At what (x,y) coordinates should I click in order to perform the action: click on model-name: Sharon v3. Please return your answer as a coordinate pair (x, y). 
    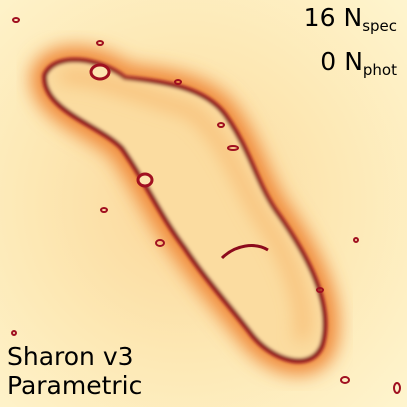
    Looking at the image, I should click on (70, 356).